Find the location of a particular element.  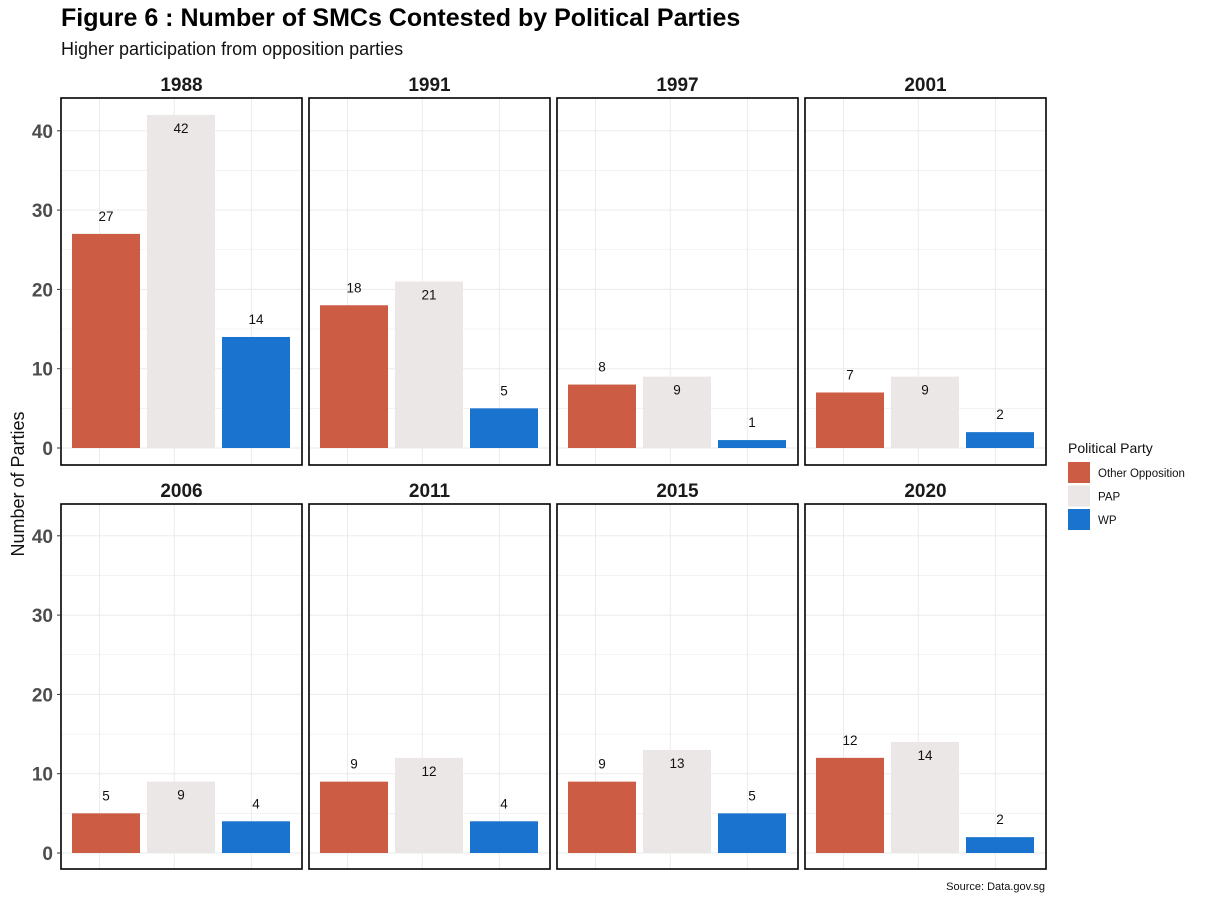

y-axes: 0 10 20 30 40 0 10 20 30 40 is located at coordinates (46, 493).